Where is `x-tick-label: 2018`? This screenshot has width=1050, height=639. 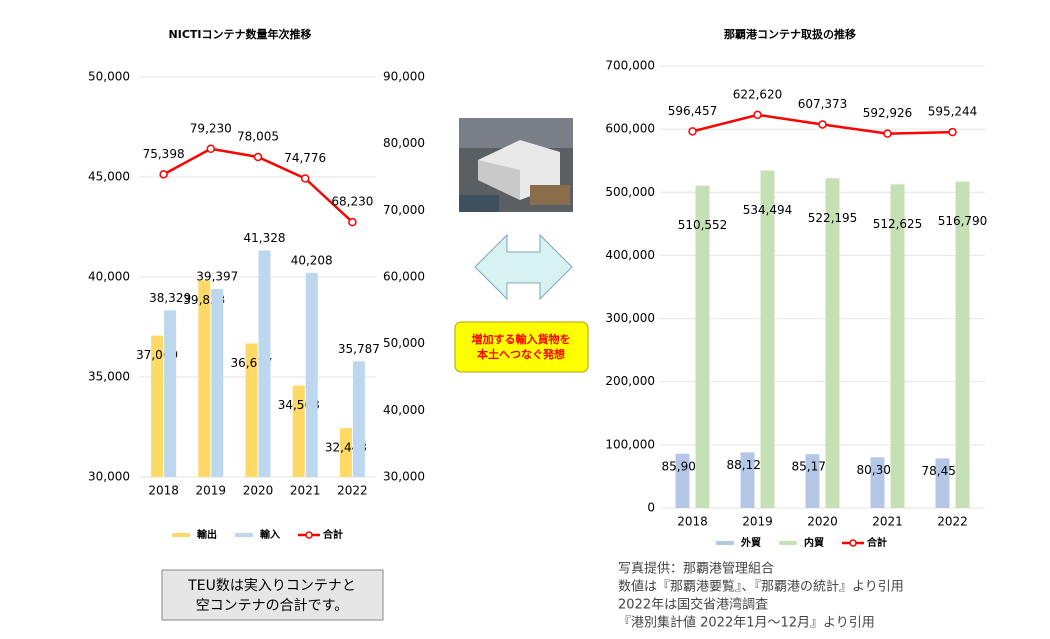 x-tick-label: 2018 is located at coordinates (163, 491).